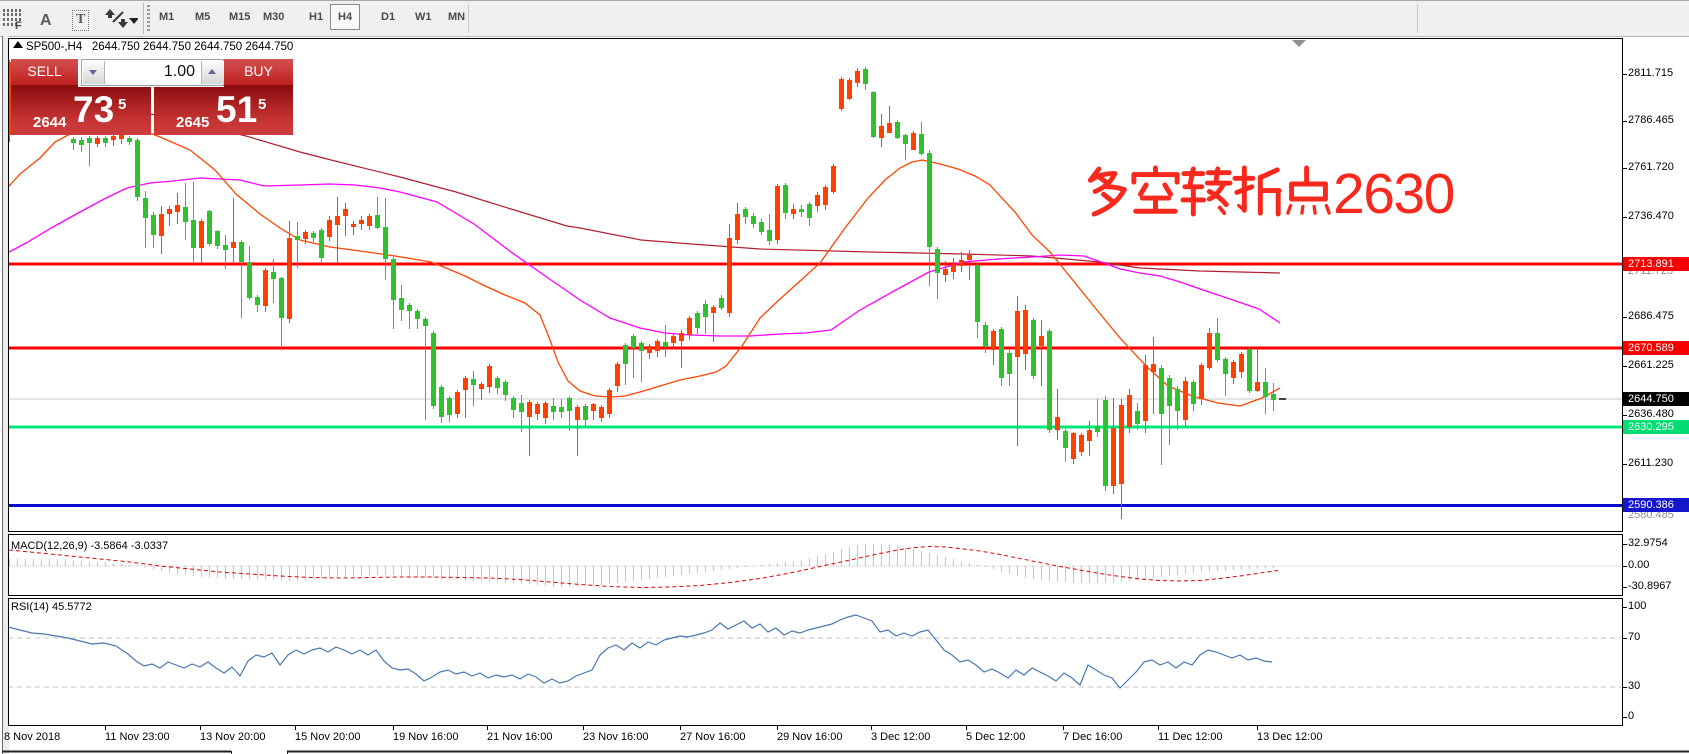 This screenshot has height=754, width=1689. Describe the element at coordinates (1393, 194) in the screenshot. I see `svg-text: 2630` at that location.